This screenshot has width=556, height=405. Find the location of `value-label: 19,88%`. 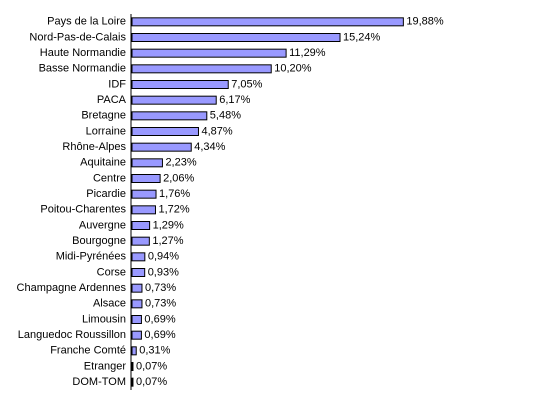

value-label: 19,88% is located at coordinates (425, 22).